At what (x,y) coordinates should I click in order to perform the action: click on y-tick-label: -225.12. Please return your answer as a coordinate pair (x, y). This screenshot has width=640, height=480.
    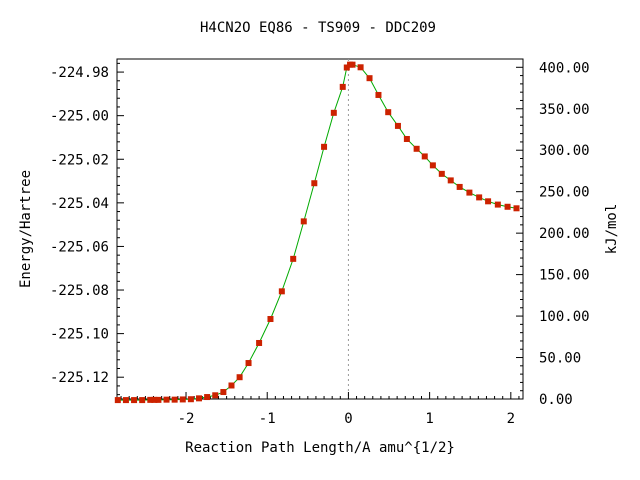
    Looking at the image, I should click on (79, 378).